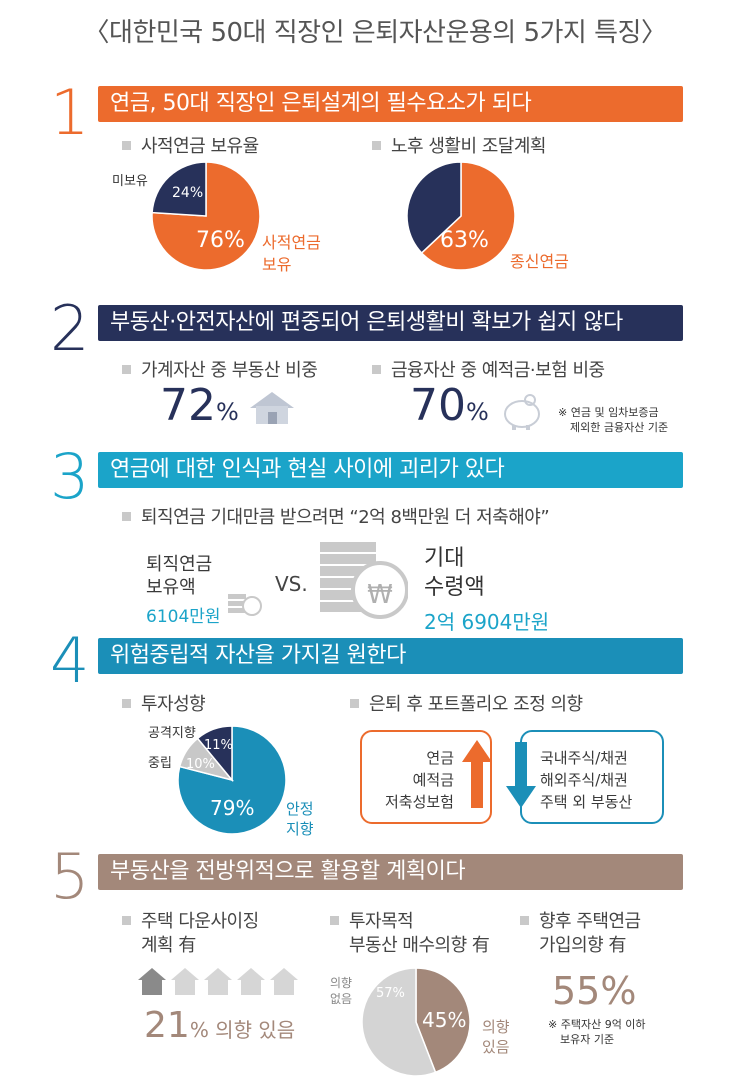 This screenshot has width=750, height=1083. I want to click on s5-c-label: 향후 주택연금 가입의향 有, so click(580, 934).